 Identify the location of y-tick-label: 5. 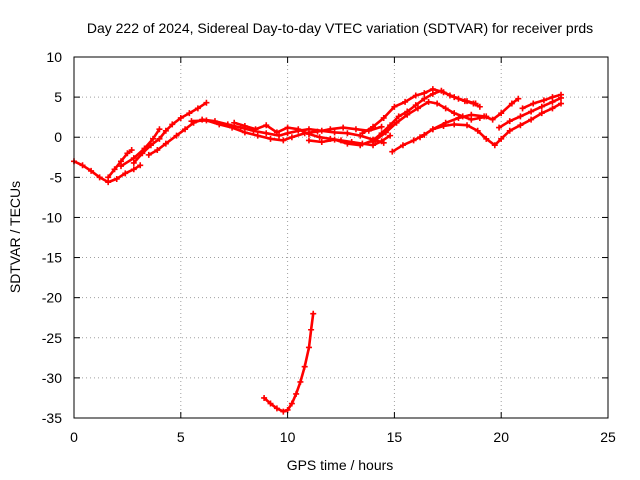
(58, 97).